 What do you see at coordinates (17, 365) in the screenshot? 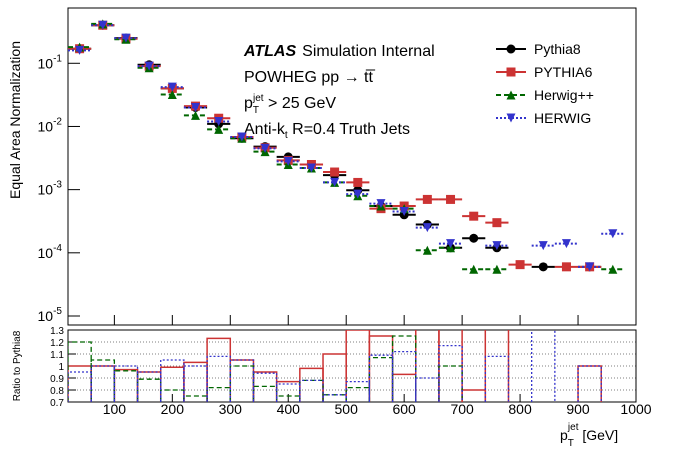
I see `ratio-y-label: Ratio to Pythia8` at bounding box center [17, 365].